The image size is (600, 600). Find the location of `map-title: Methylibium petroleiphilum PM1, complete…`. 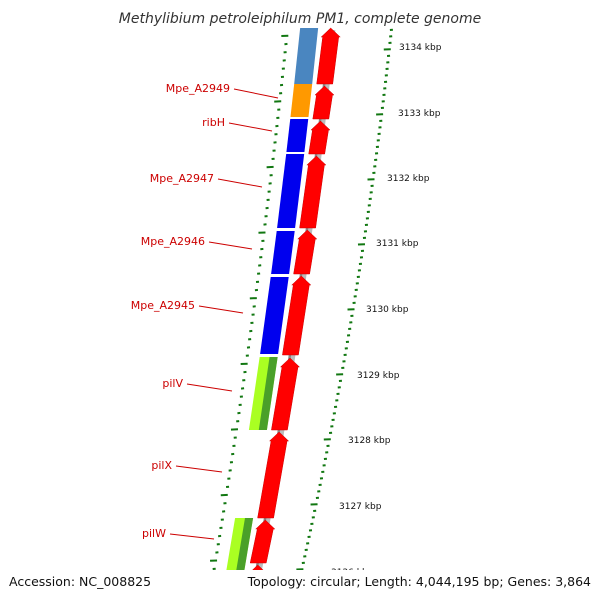

map-title: Methylibium petroleiphilum PM1, complete… is located at coordinates (300, 19).